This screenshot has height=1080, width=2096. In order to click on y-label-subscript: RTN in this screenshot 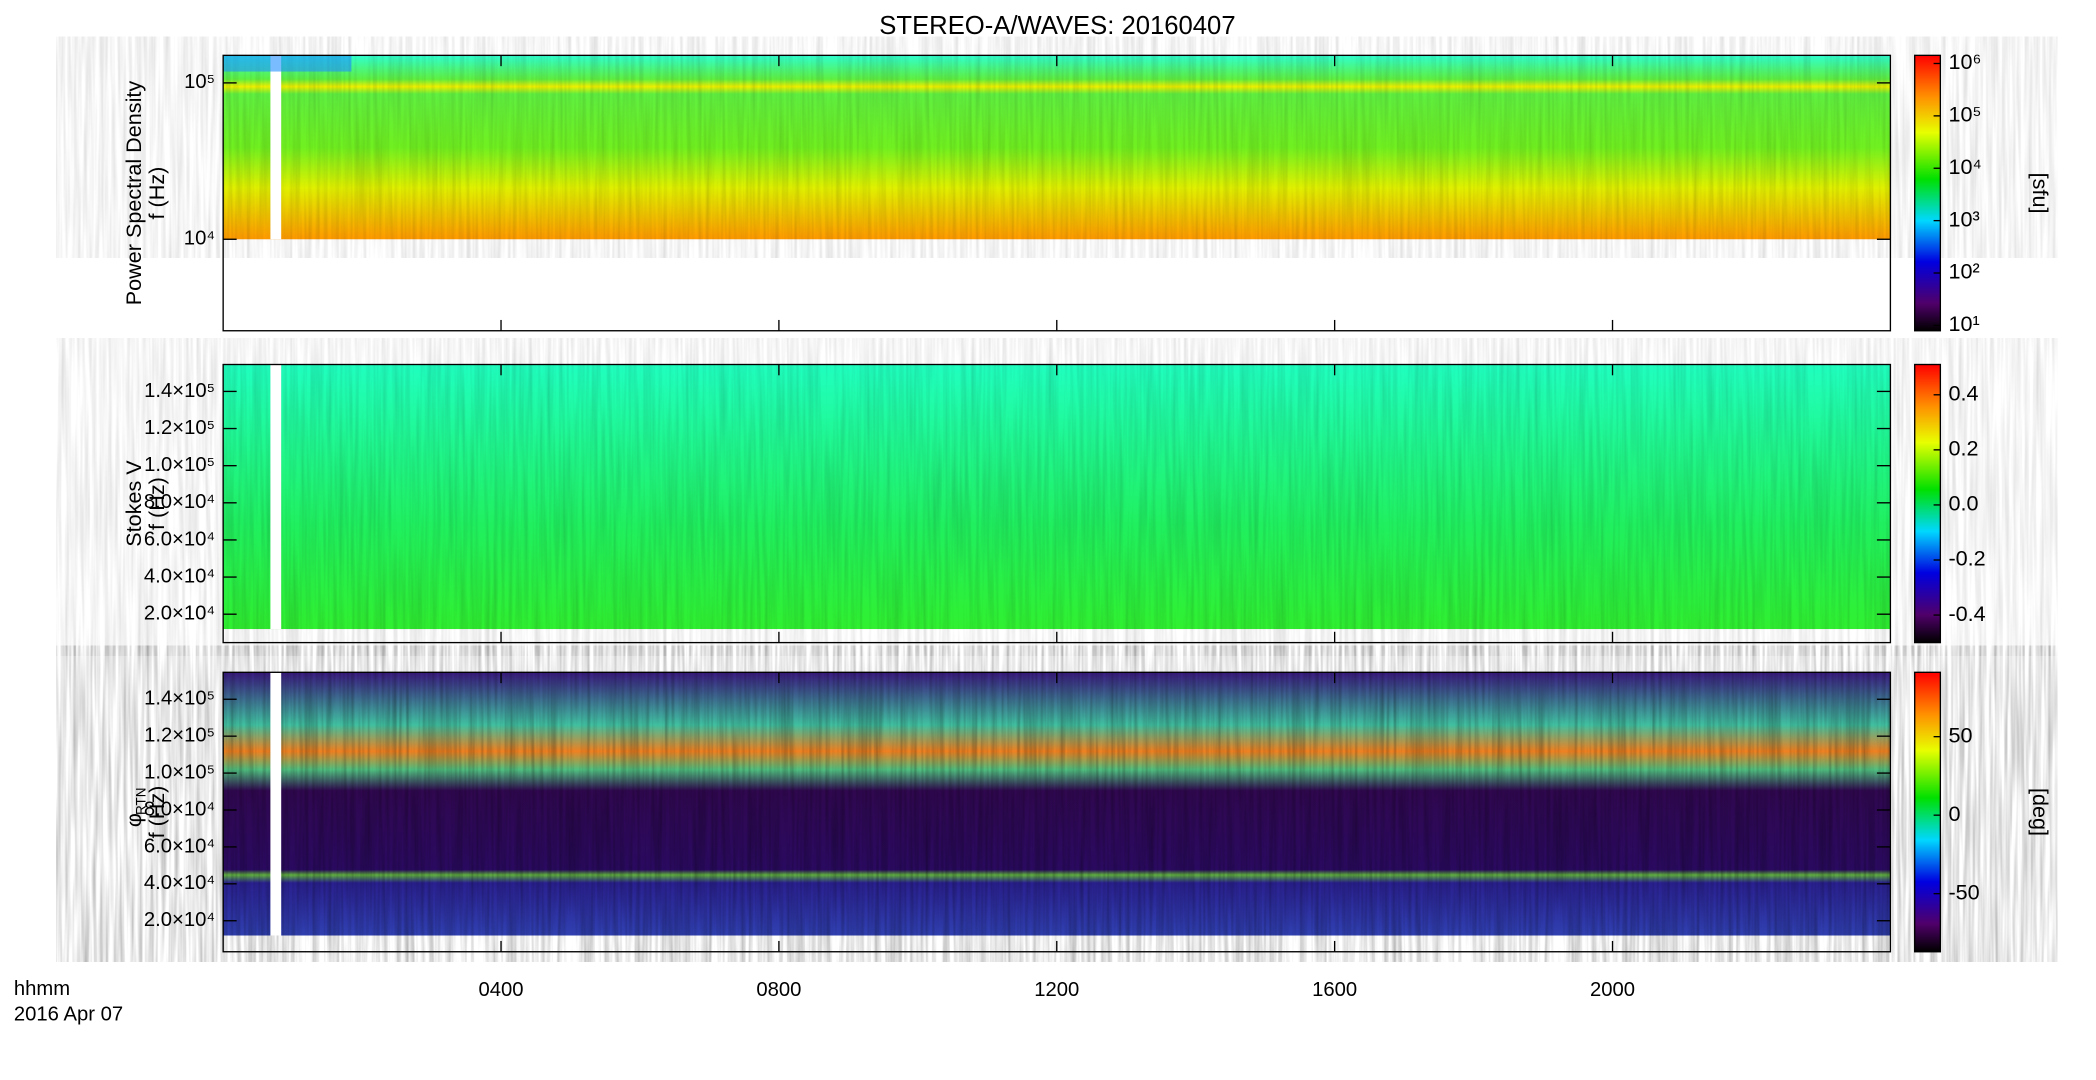, I will do `click(141, 801)`.